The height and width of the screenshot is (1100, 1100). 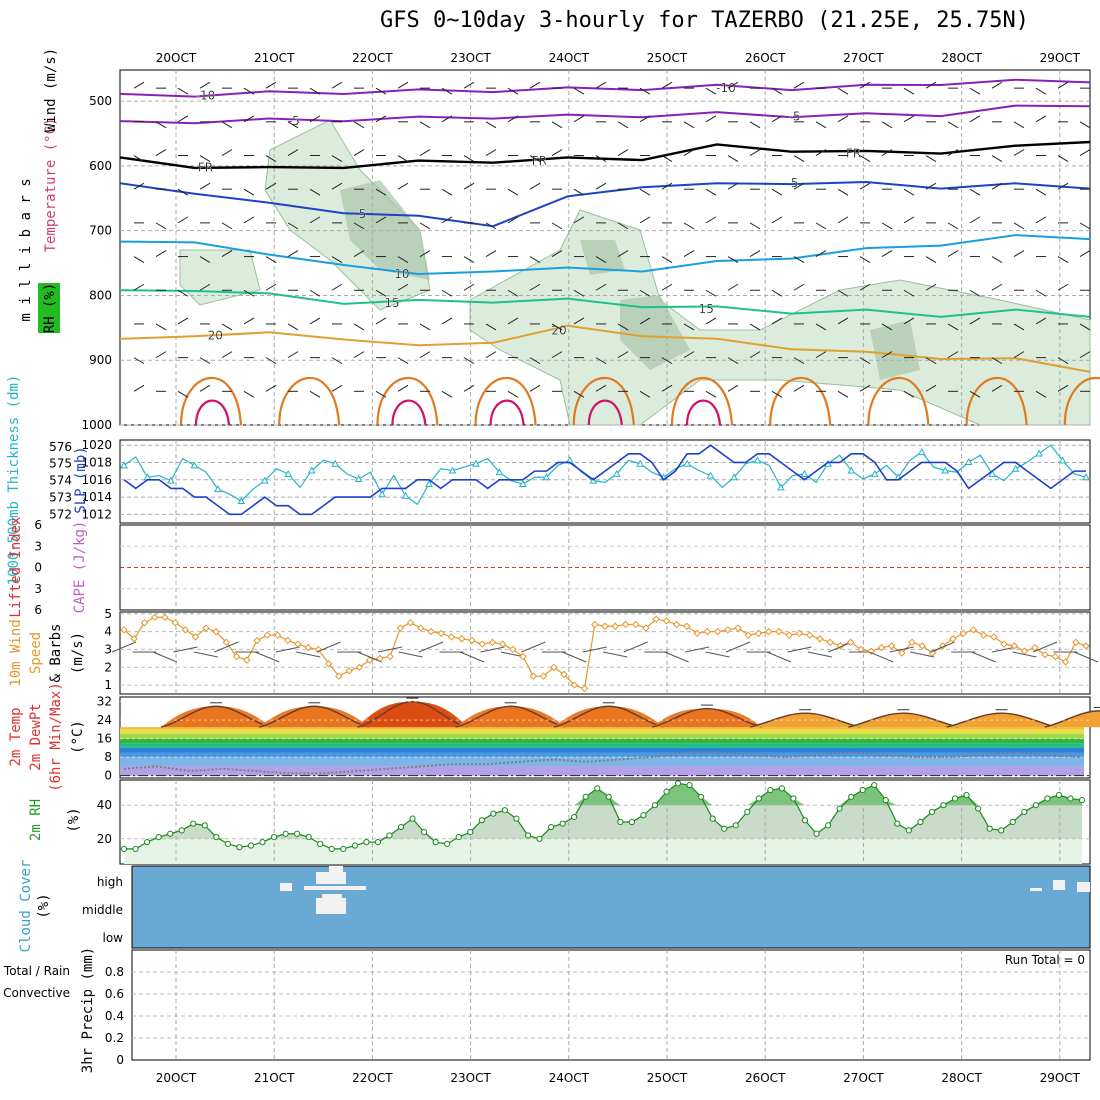 I want to click on wind-tick-label: 1, so click(x=108, y=685).